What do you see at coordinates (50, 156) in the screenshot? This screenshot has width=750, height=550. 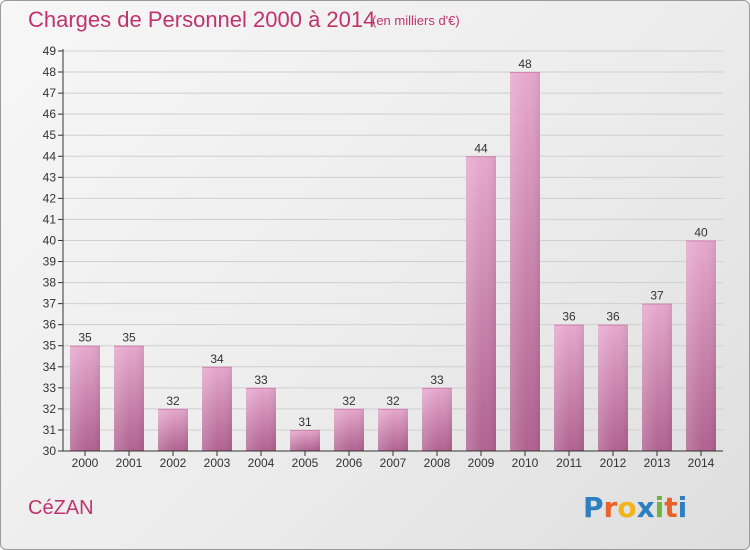 I see `y-tick-label: 44` at bounding box center [50, 156].